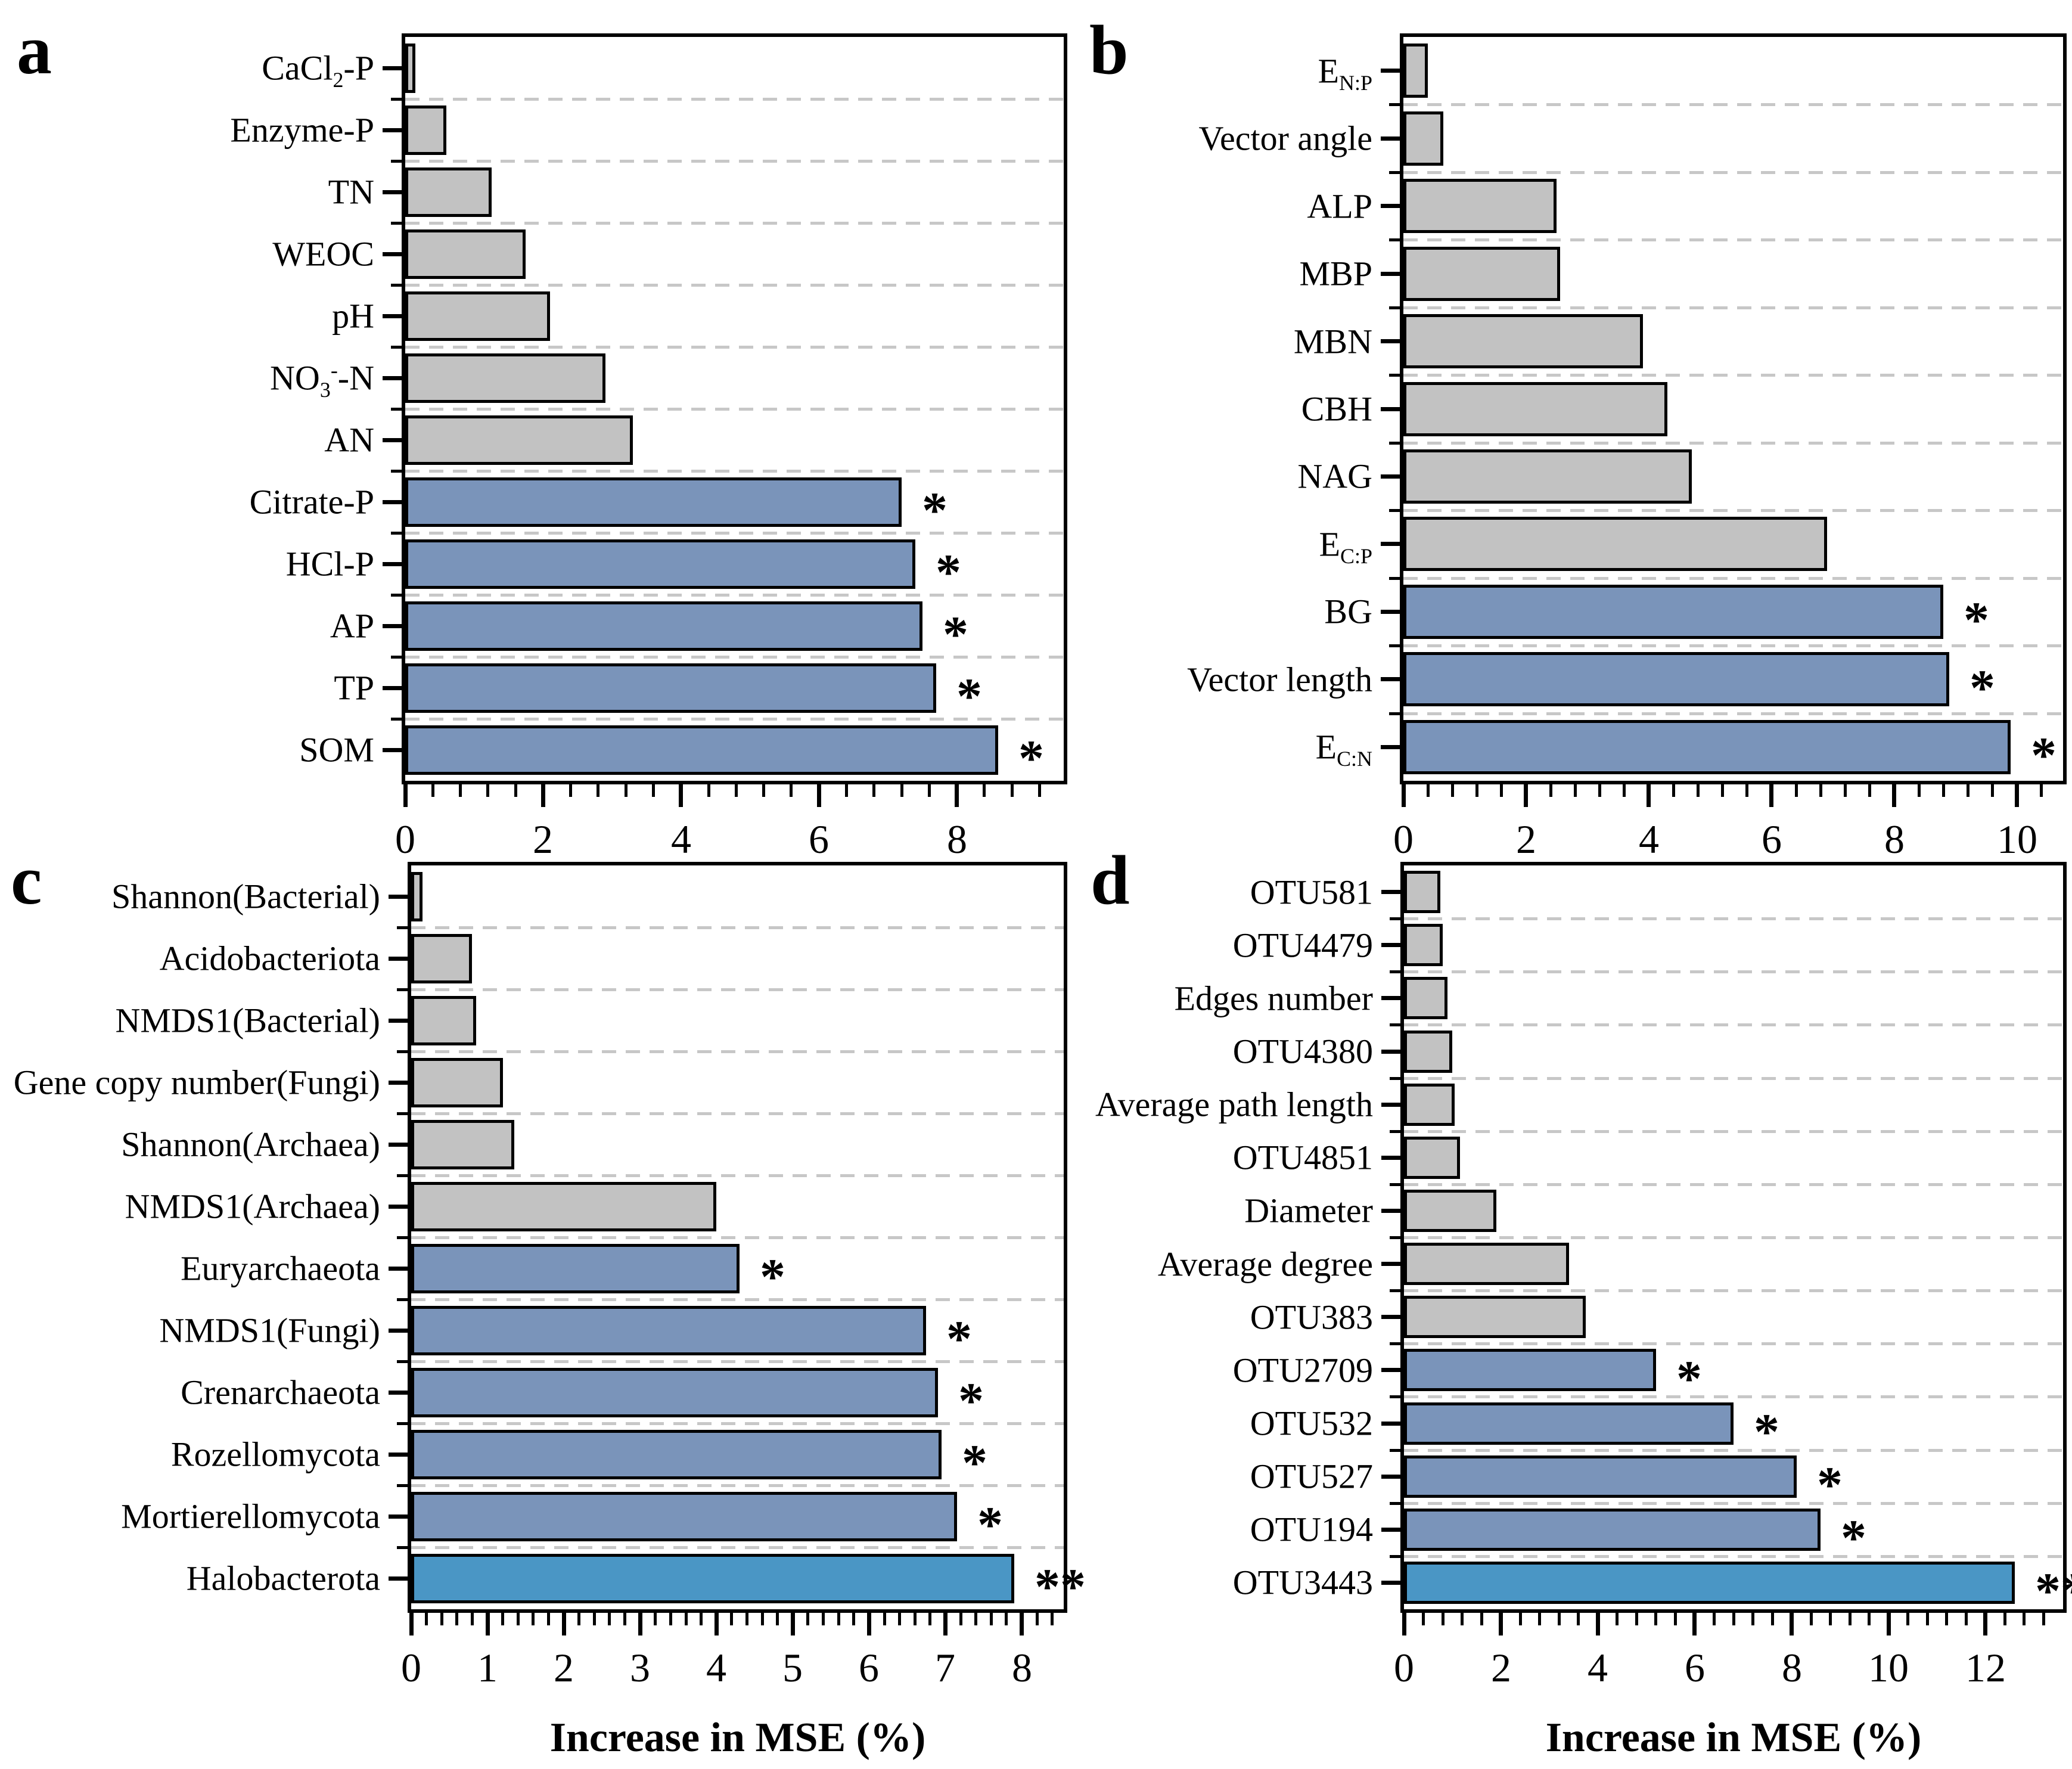  What do you see at coordinates (269, 1330) in the screenshot?
I see `category-label: NMDS1(Fungi)` at bounding box center [269, 1330].